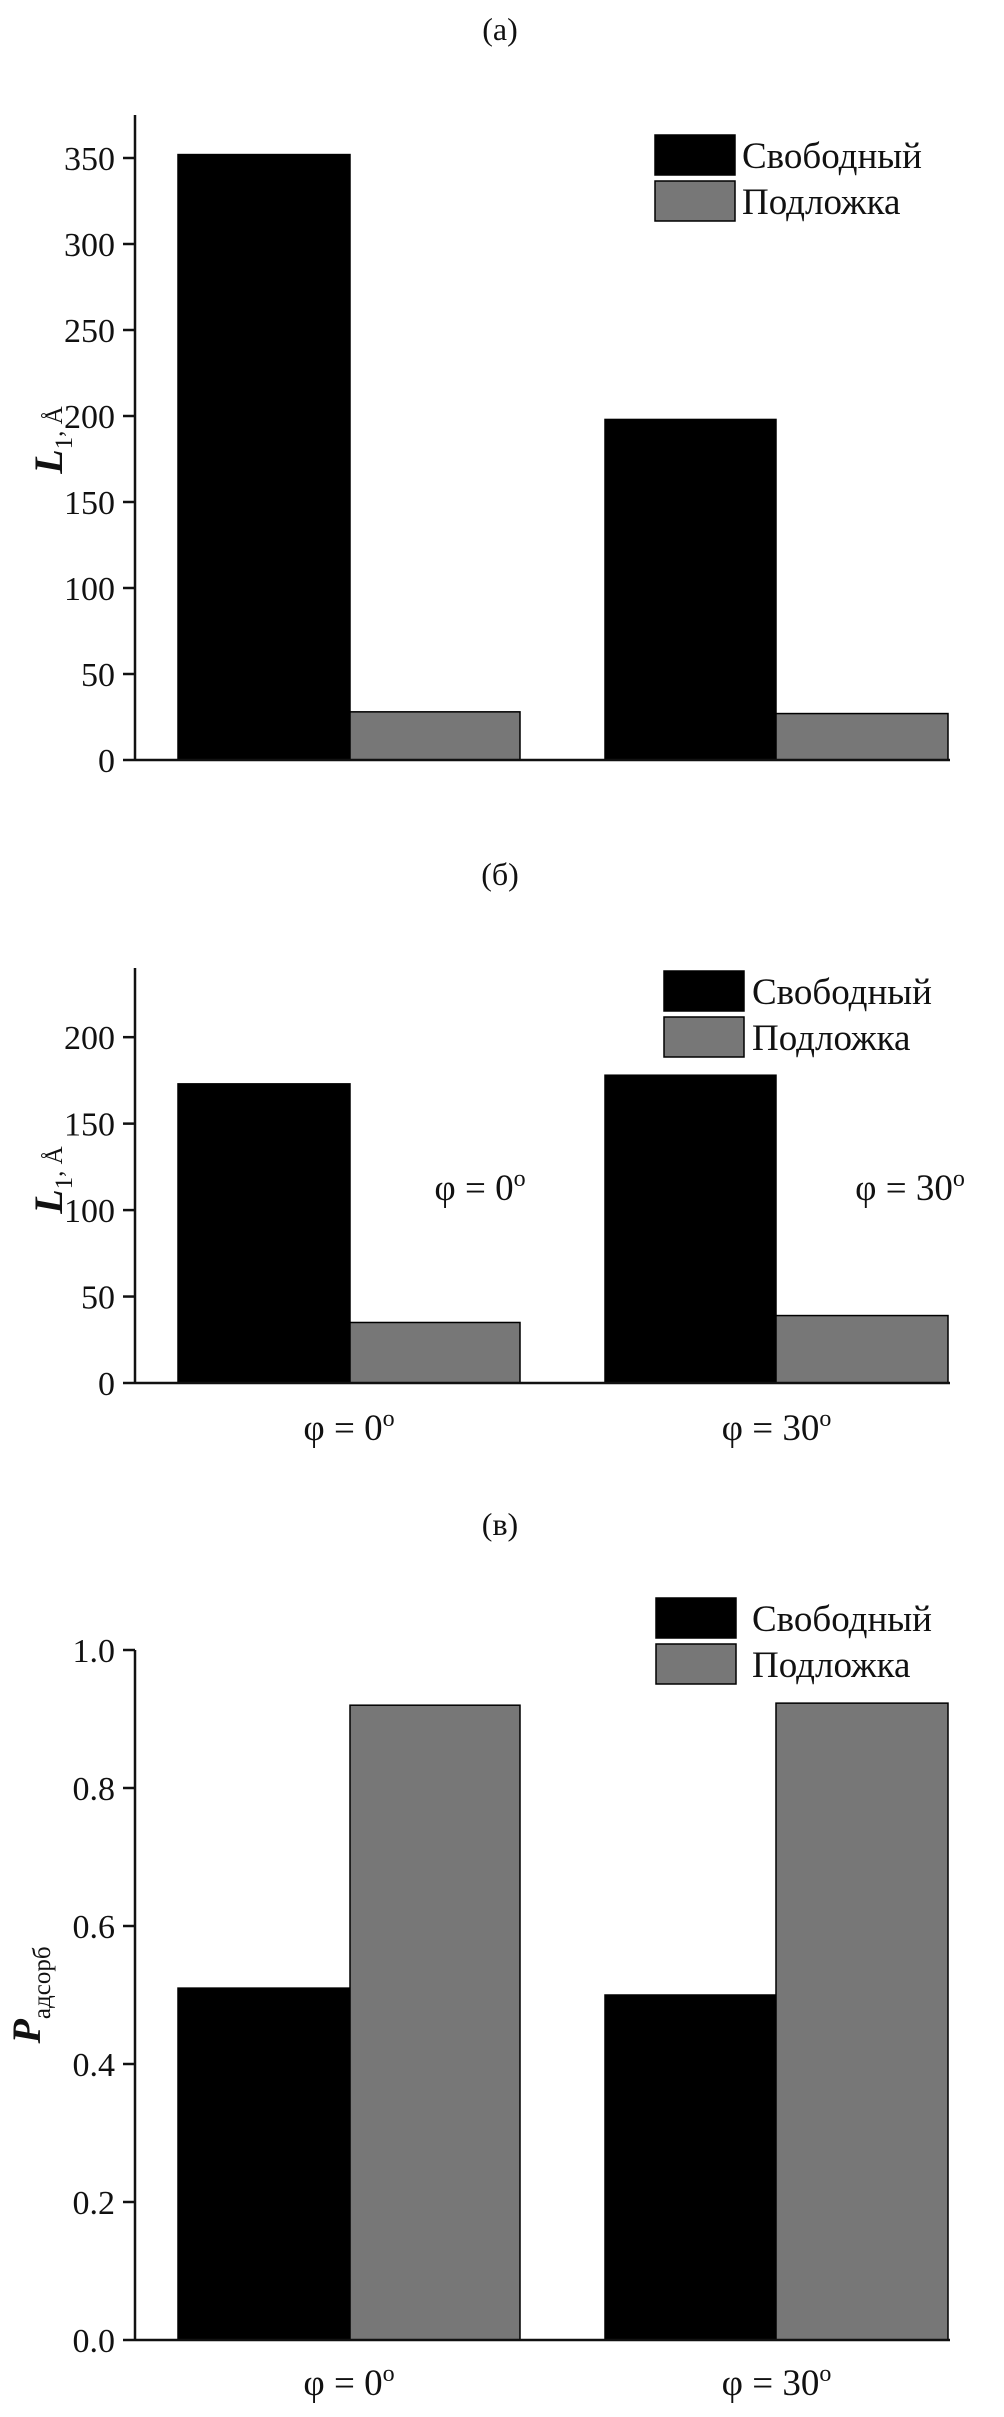 This screenshot has height=2417, width=1004. Describe the element at coordinates (89, 159) in the screenshot. I see `y-tick-label: 350` at that location.